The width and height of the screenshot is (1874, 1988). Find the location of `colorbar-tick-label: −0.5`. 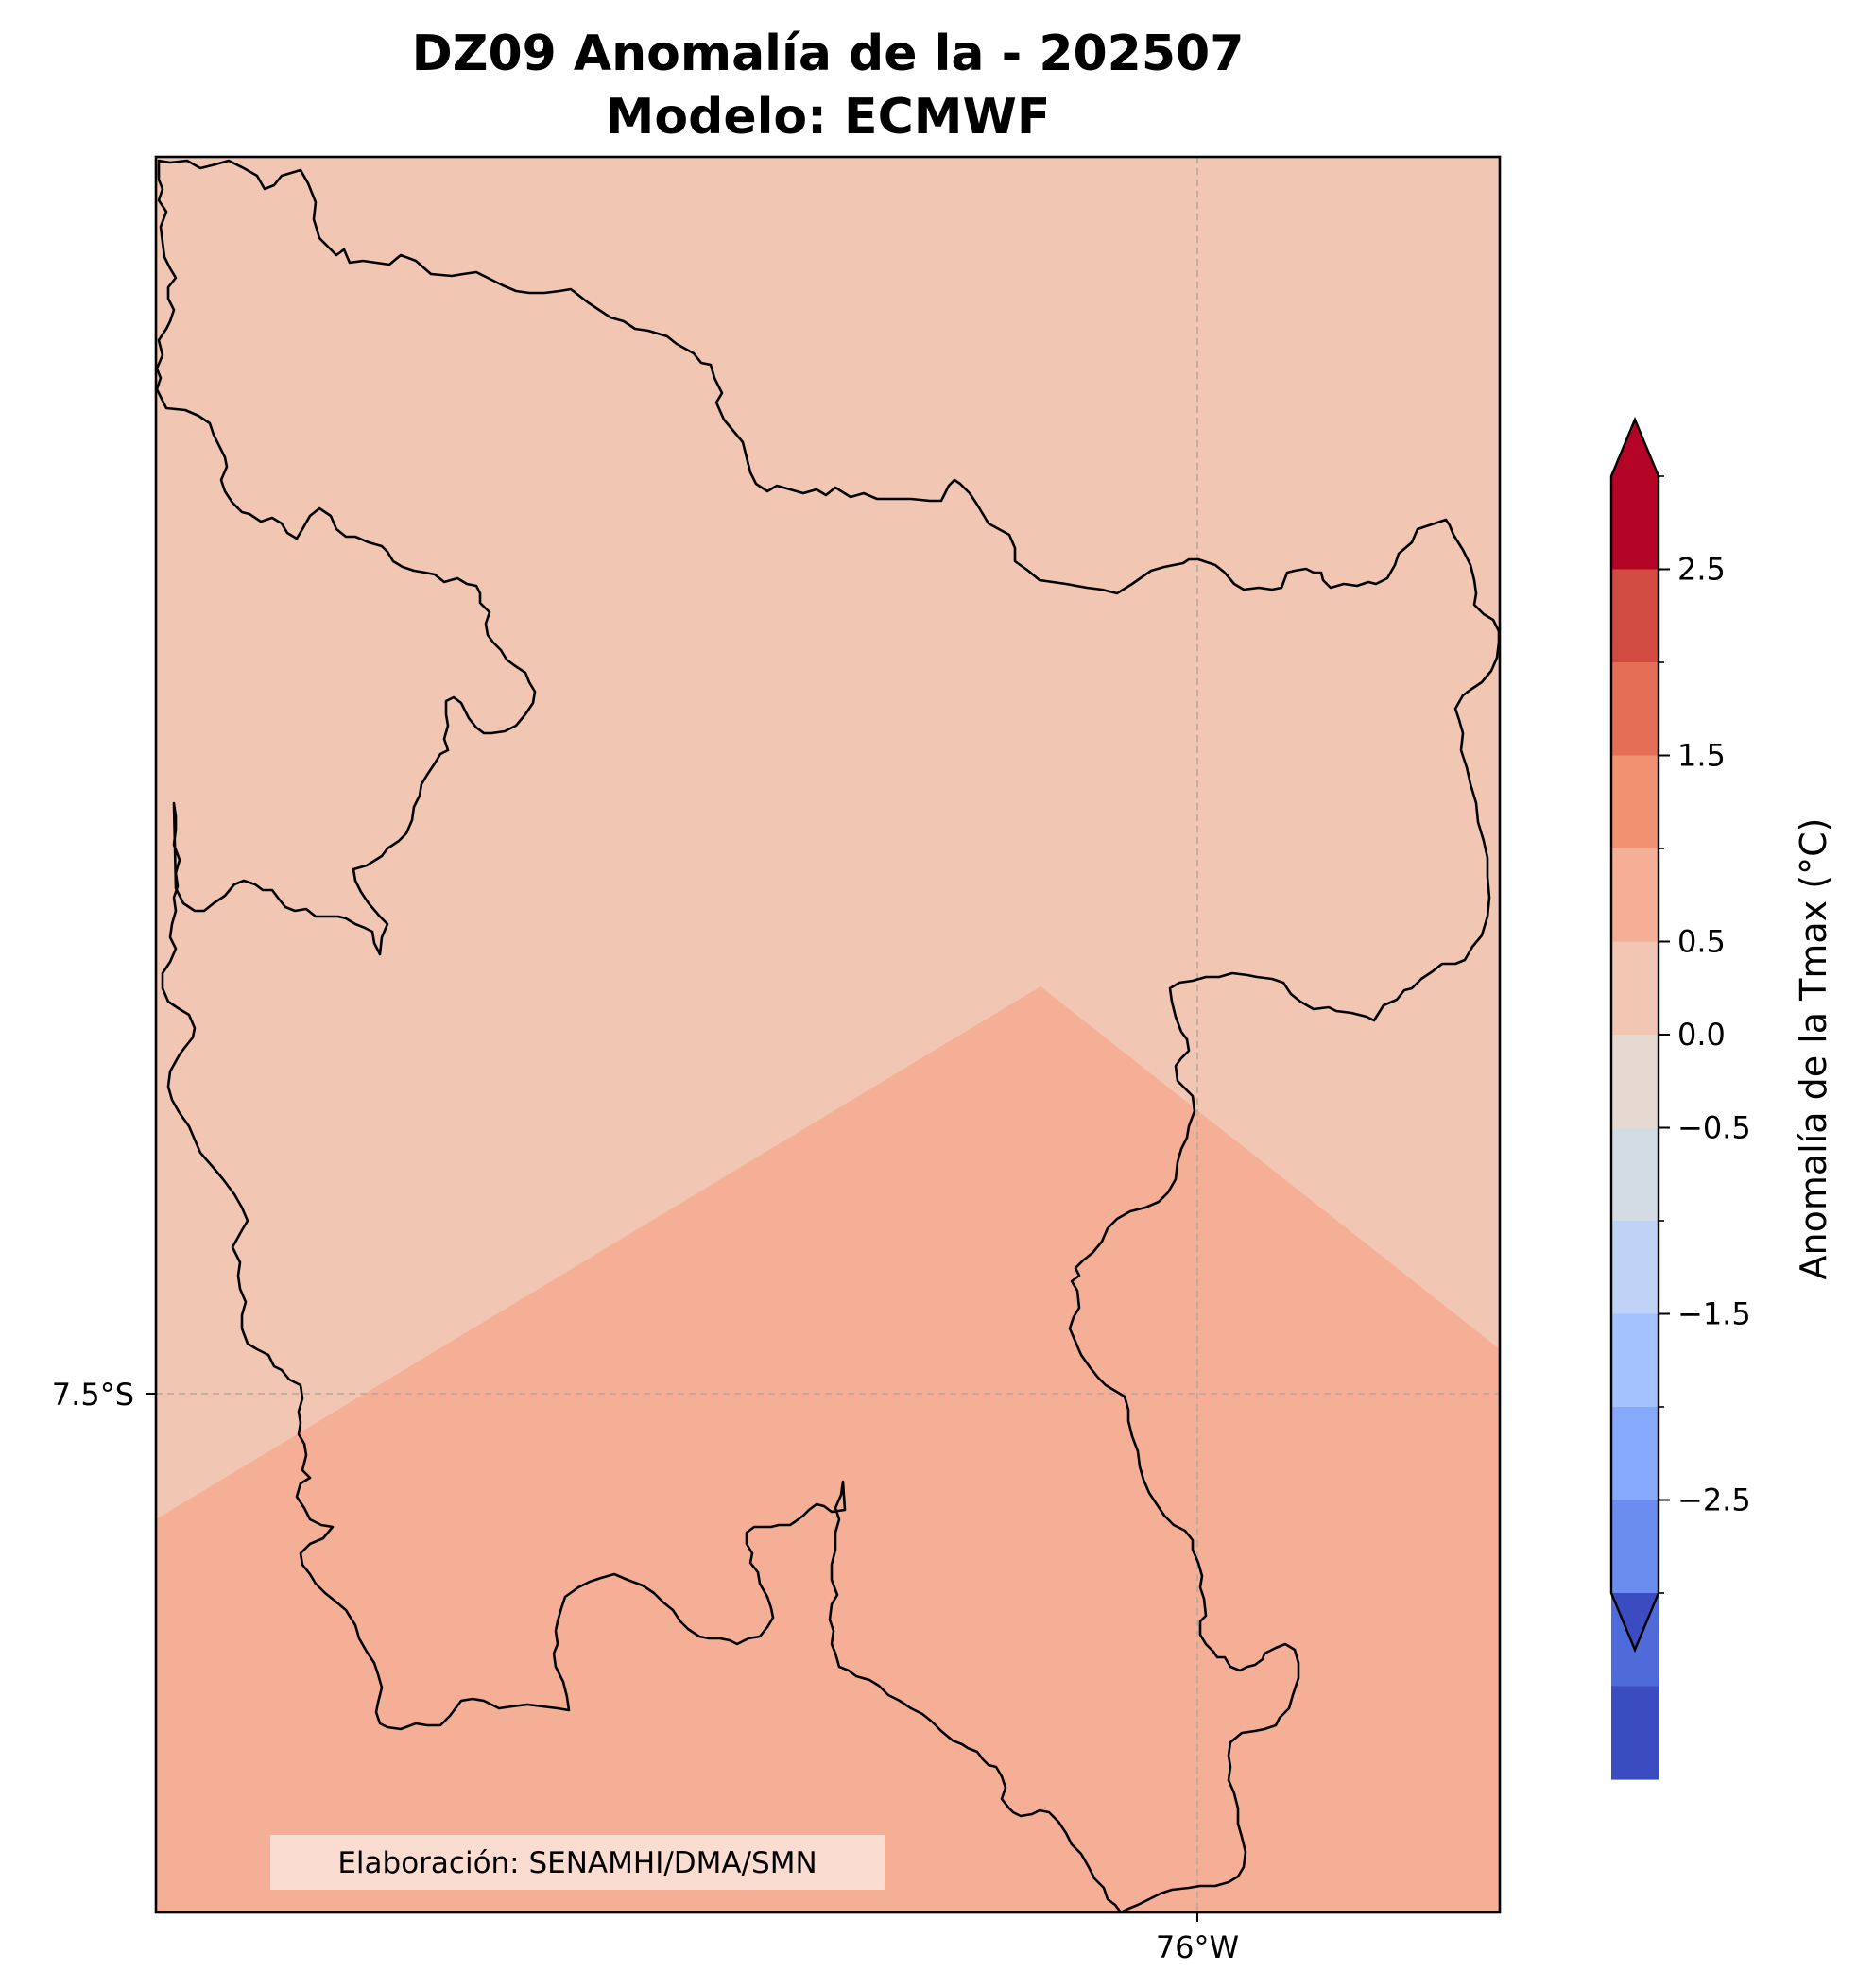

colorbar-tick-label: −0.5 is located at coordinates (1714, 1128).